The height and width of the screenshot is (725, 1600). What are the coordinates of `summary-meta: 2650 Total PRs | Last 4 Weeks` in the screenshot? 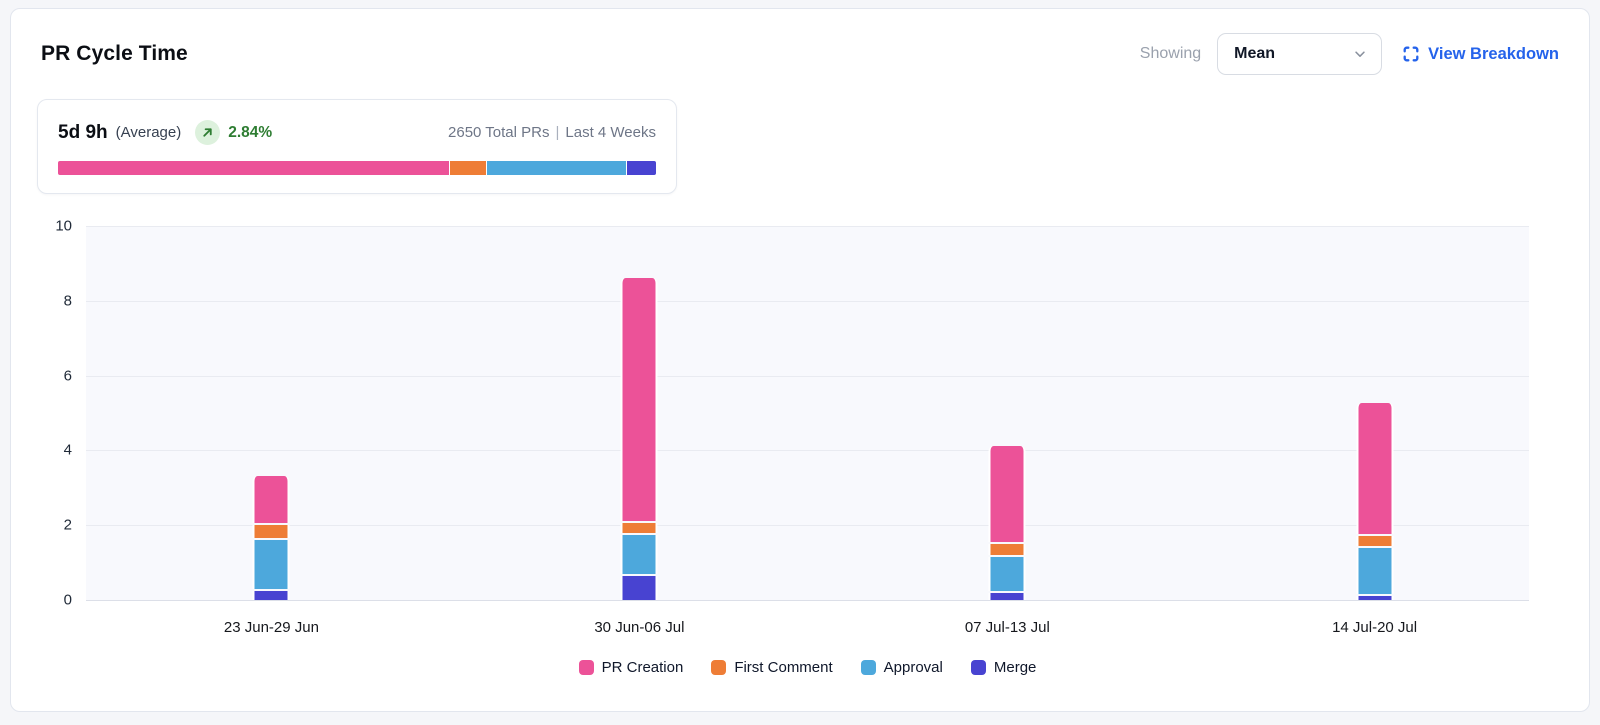 It's located at (552, 132).